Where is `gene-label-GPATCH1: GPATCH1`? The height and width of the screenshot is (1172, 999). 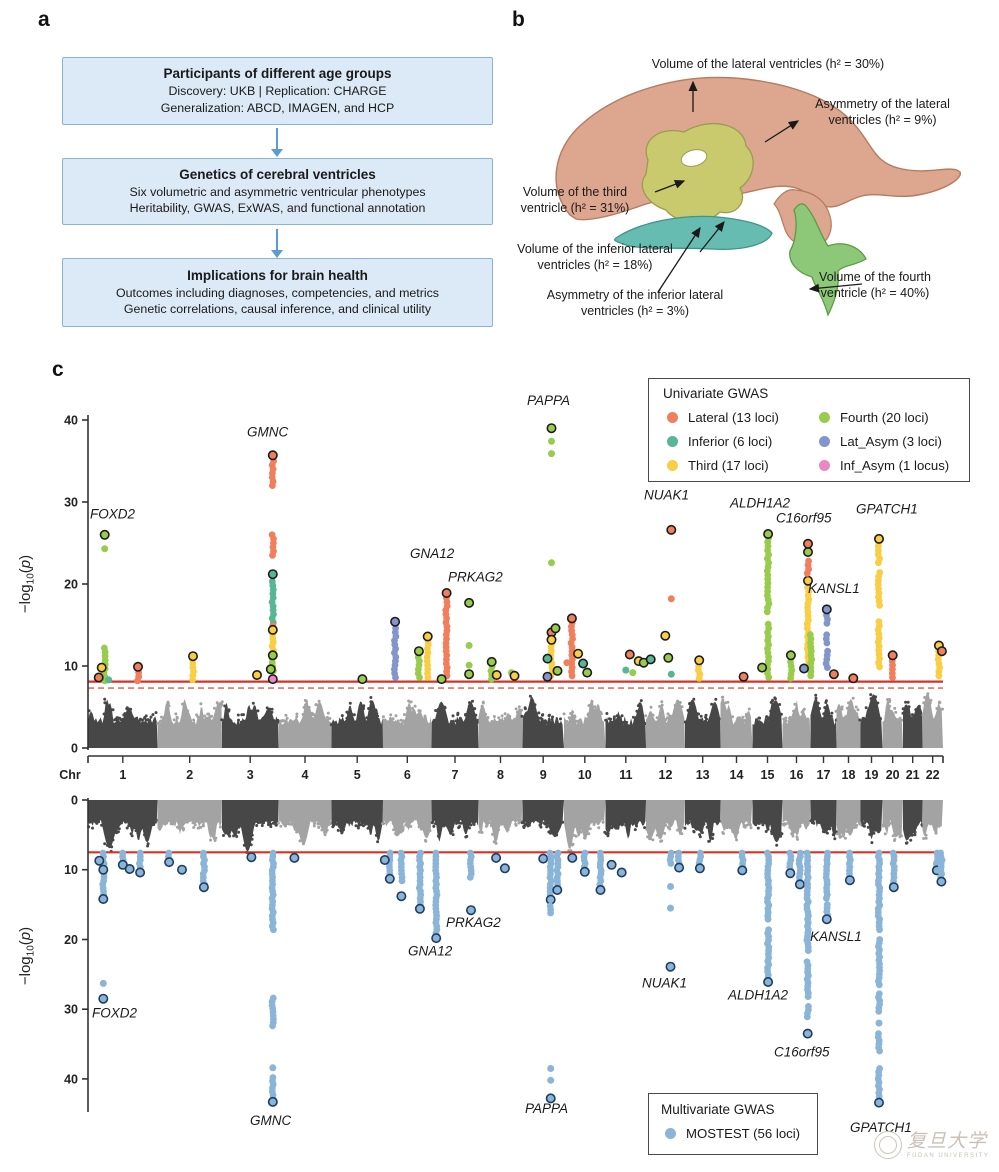 gene-label-GPATCH1: GPATCH1 is located at coordinates (887, 509).